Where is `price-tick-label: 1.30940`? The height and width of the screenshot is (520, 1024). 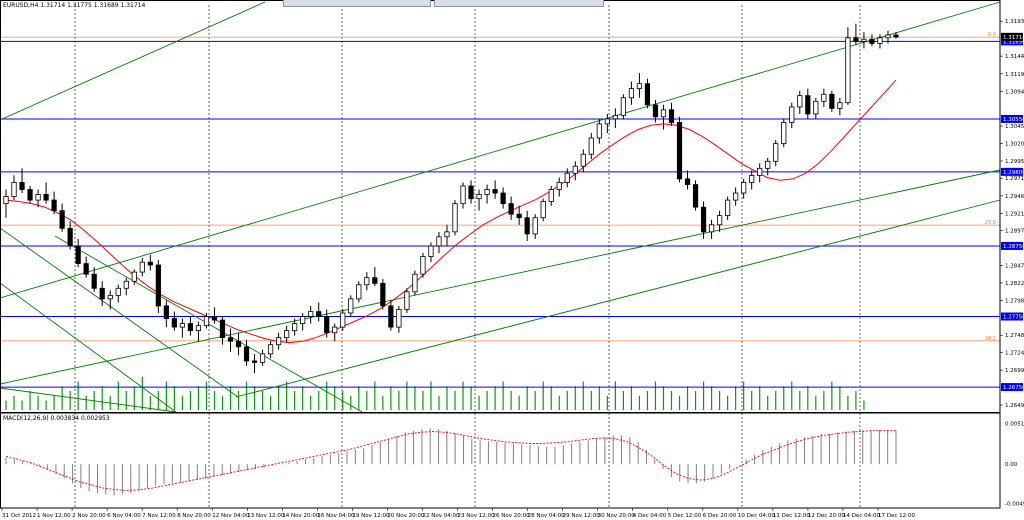
price-tick-label: 1.30940 is located at coordinates (1014, 92).